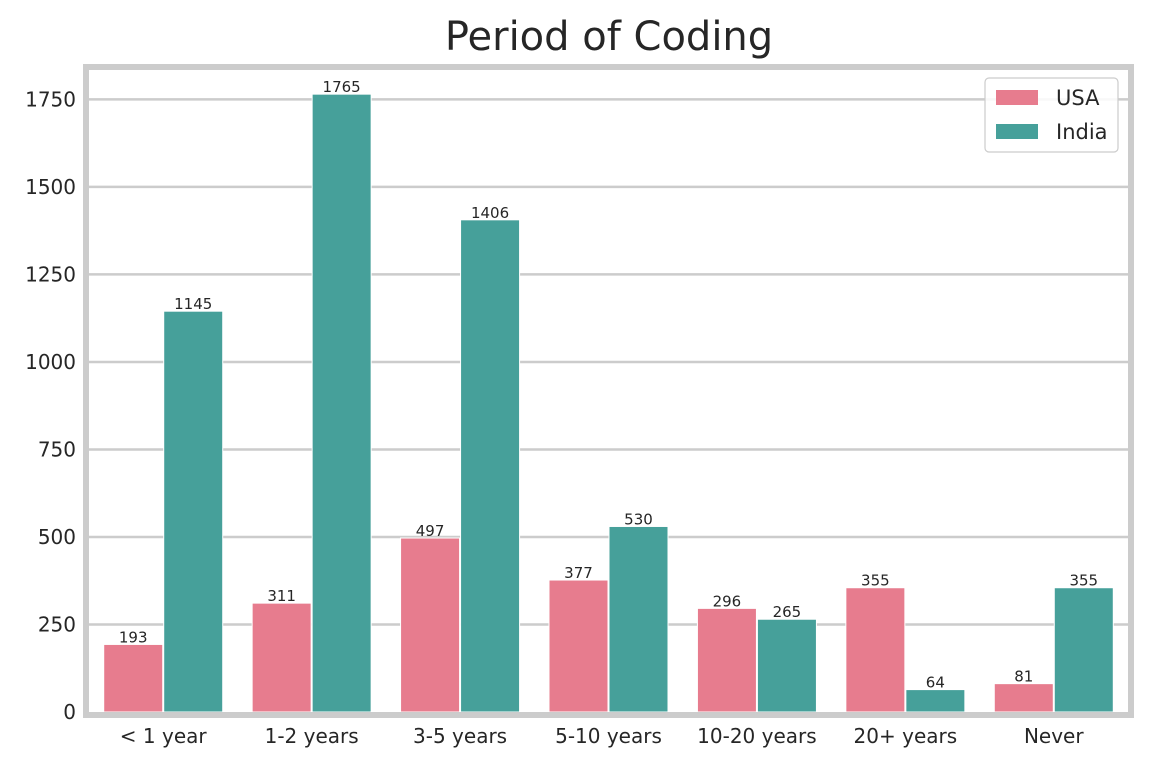 This screenshot has height=768, width=1150. Describe the element at coordinates (935, 683) in the screenshot. I see `data-label: 64` at that location.